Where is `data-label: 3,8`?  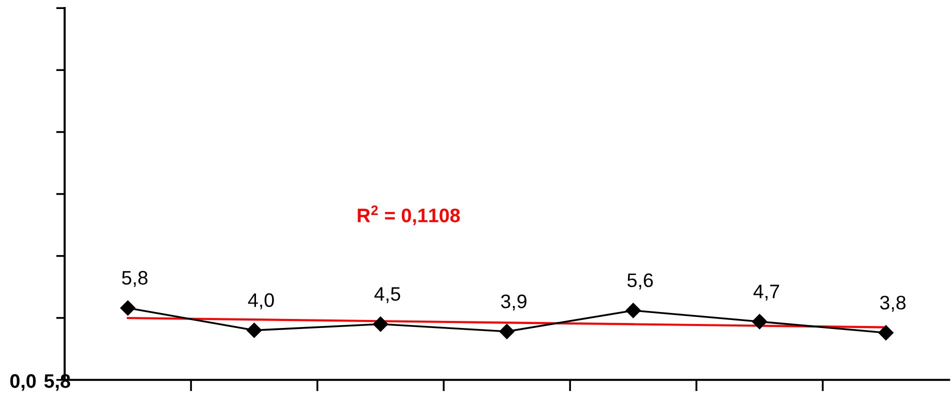 data-label: 3,8 is located at coordinates (893, 304).